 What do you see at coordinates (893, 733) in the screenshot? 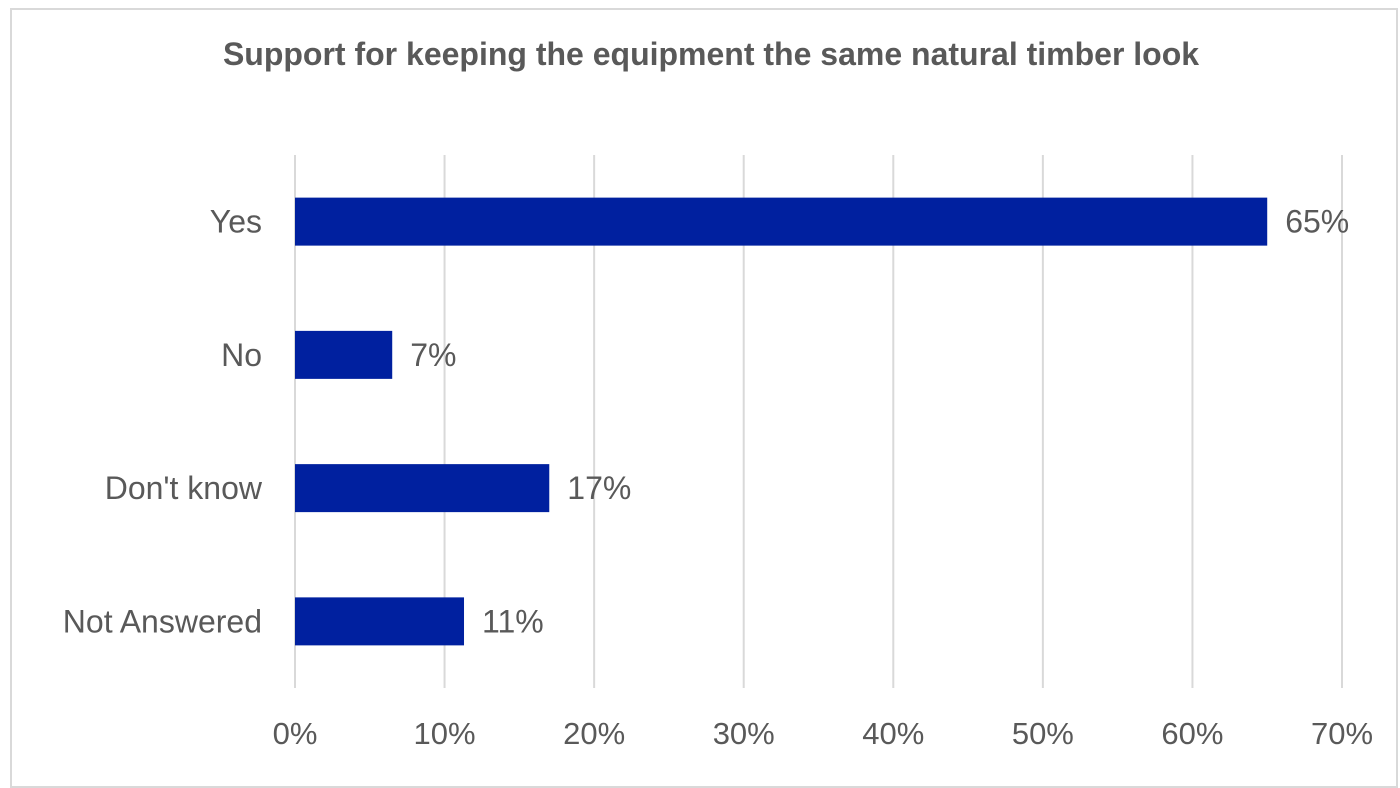
I see `x-tick-label: 40%` at bounding box center [893, 733].